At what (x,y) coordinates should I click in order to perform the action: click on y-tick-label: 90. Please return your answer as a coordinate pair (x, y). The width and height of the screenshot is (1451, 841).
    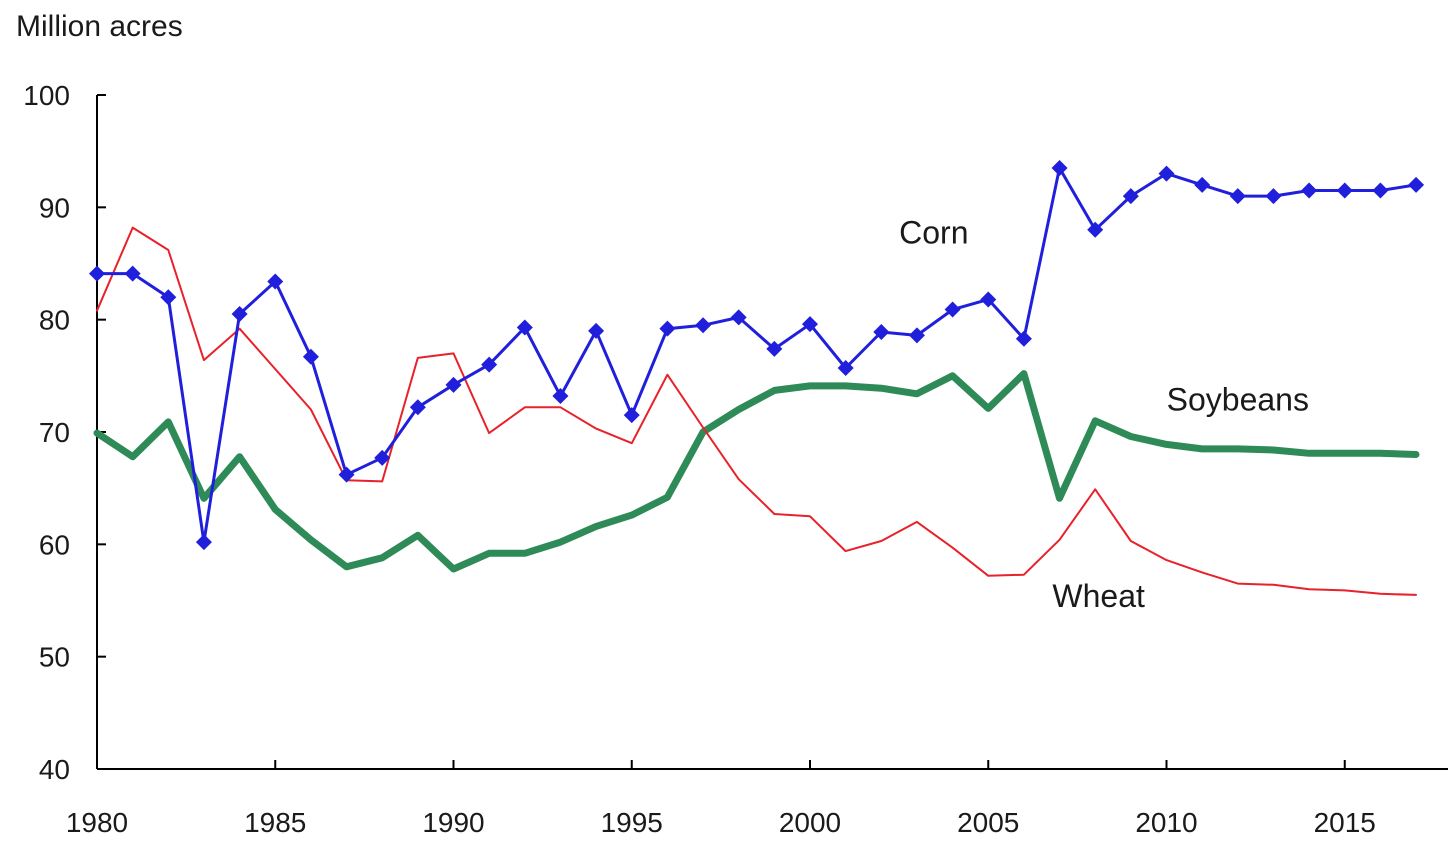
    Looking at the image, I should click on (54, 207).